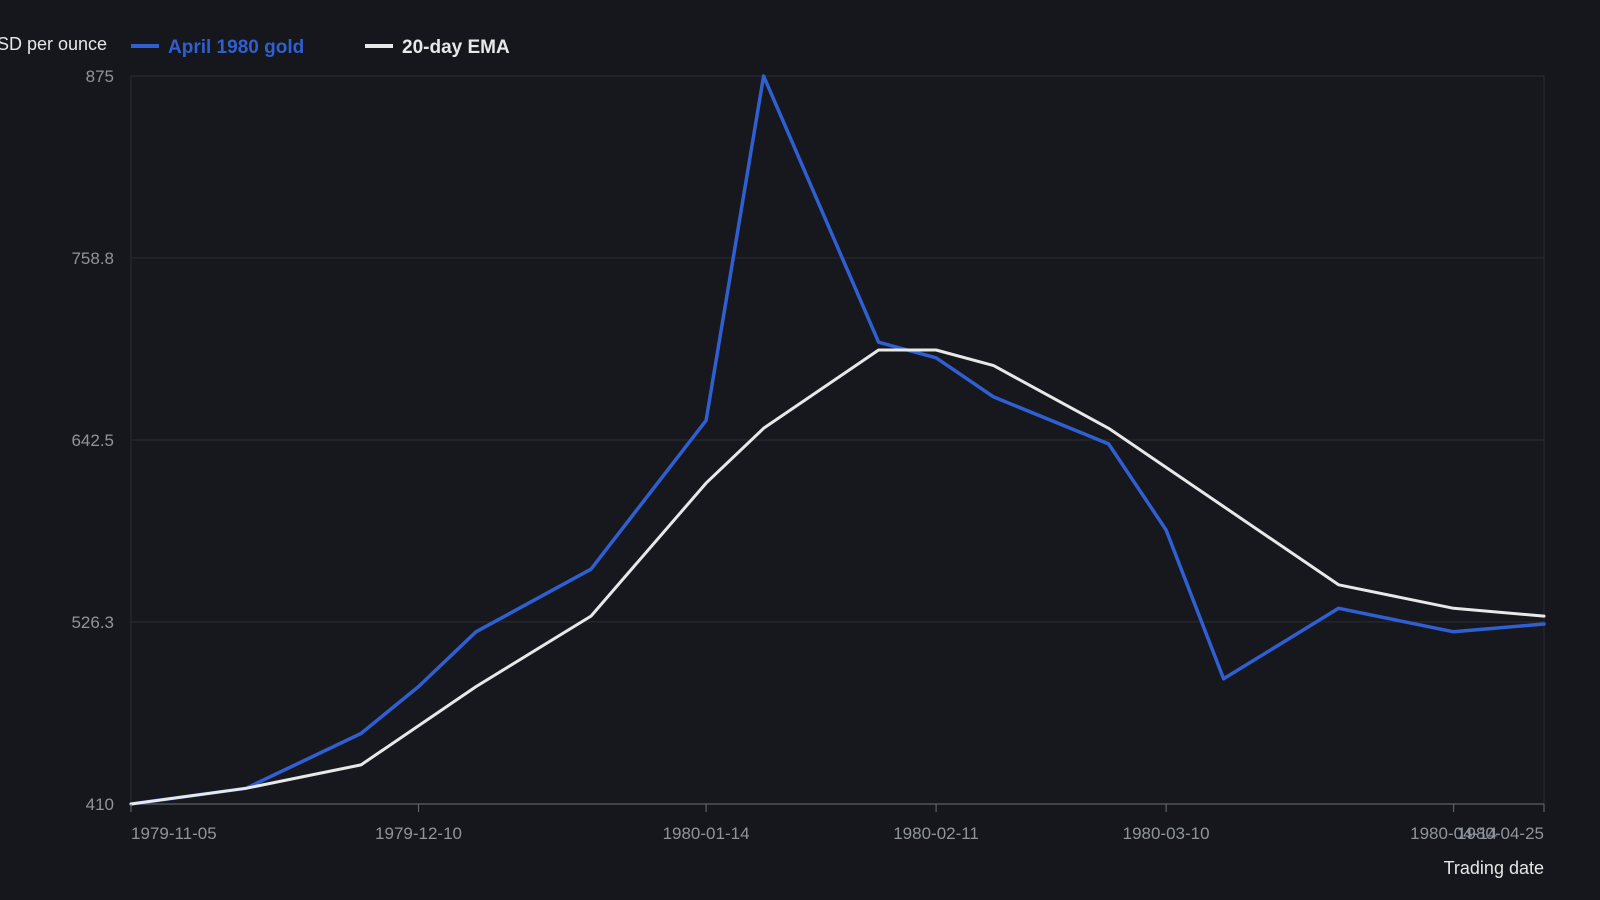  Describe the element at coordinates (100, 76) in the screenshot. I see `y-tick-label: 875` at that location.